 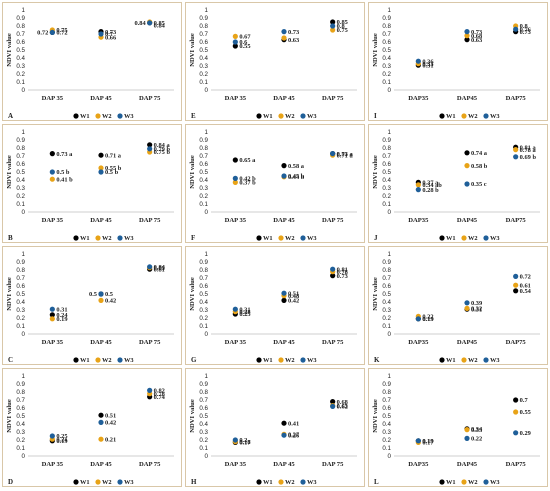 What do you see at coordinates (194, 482) in the screenshot?
I see `panel-letter: H` at bounding box center [194, 482].